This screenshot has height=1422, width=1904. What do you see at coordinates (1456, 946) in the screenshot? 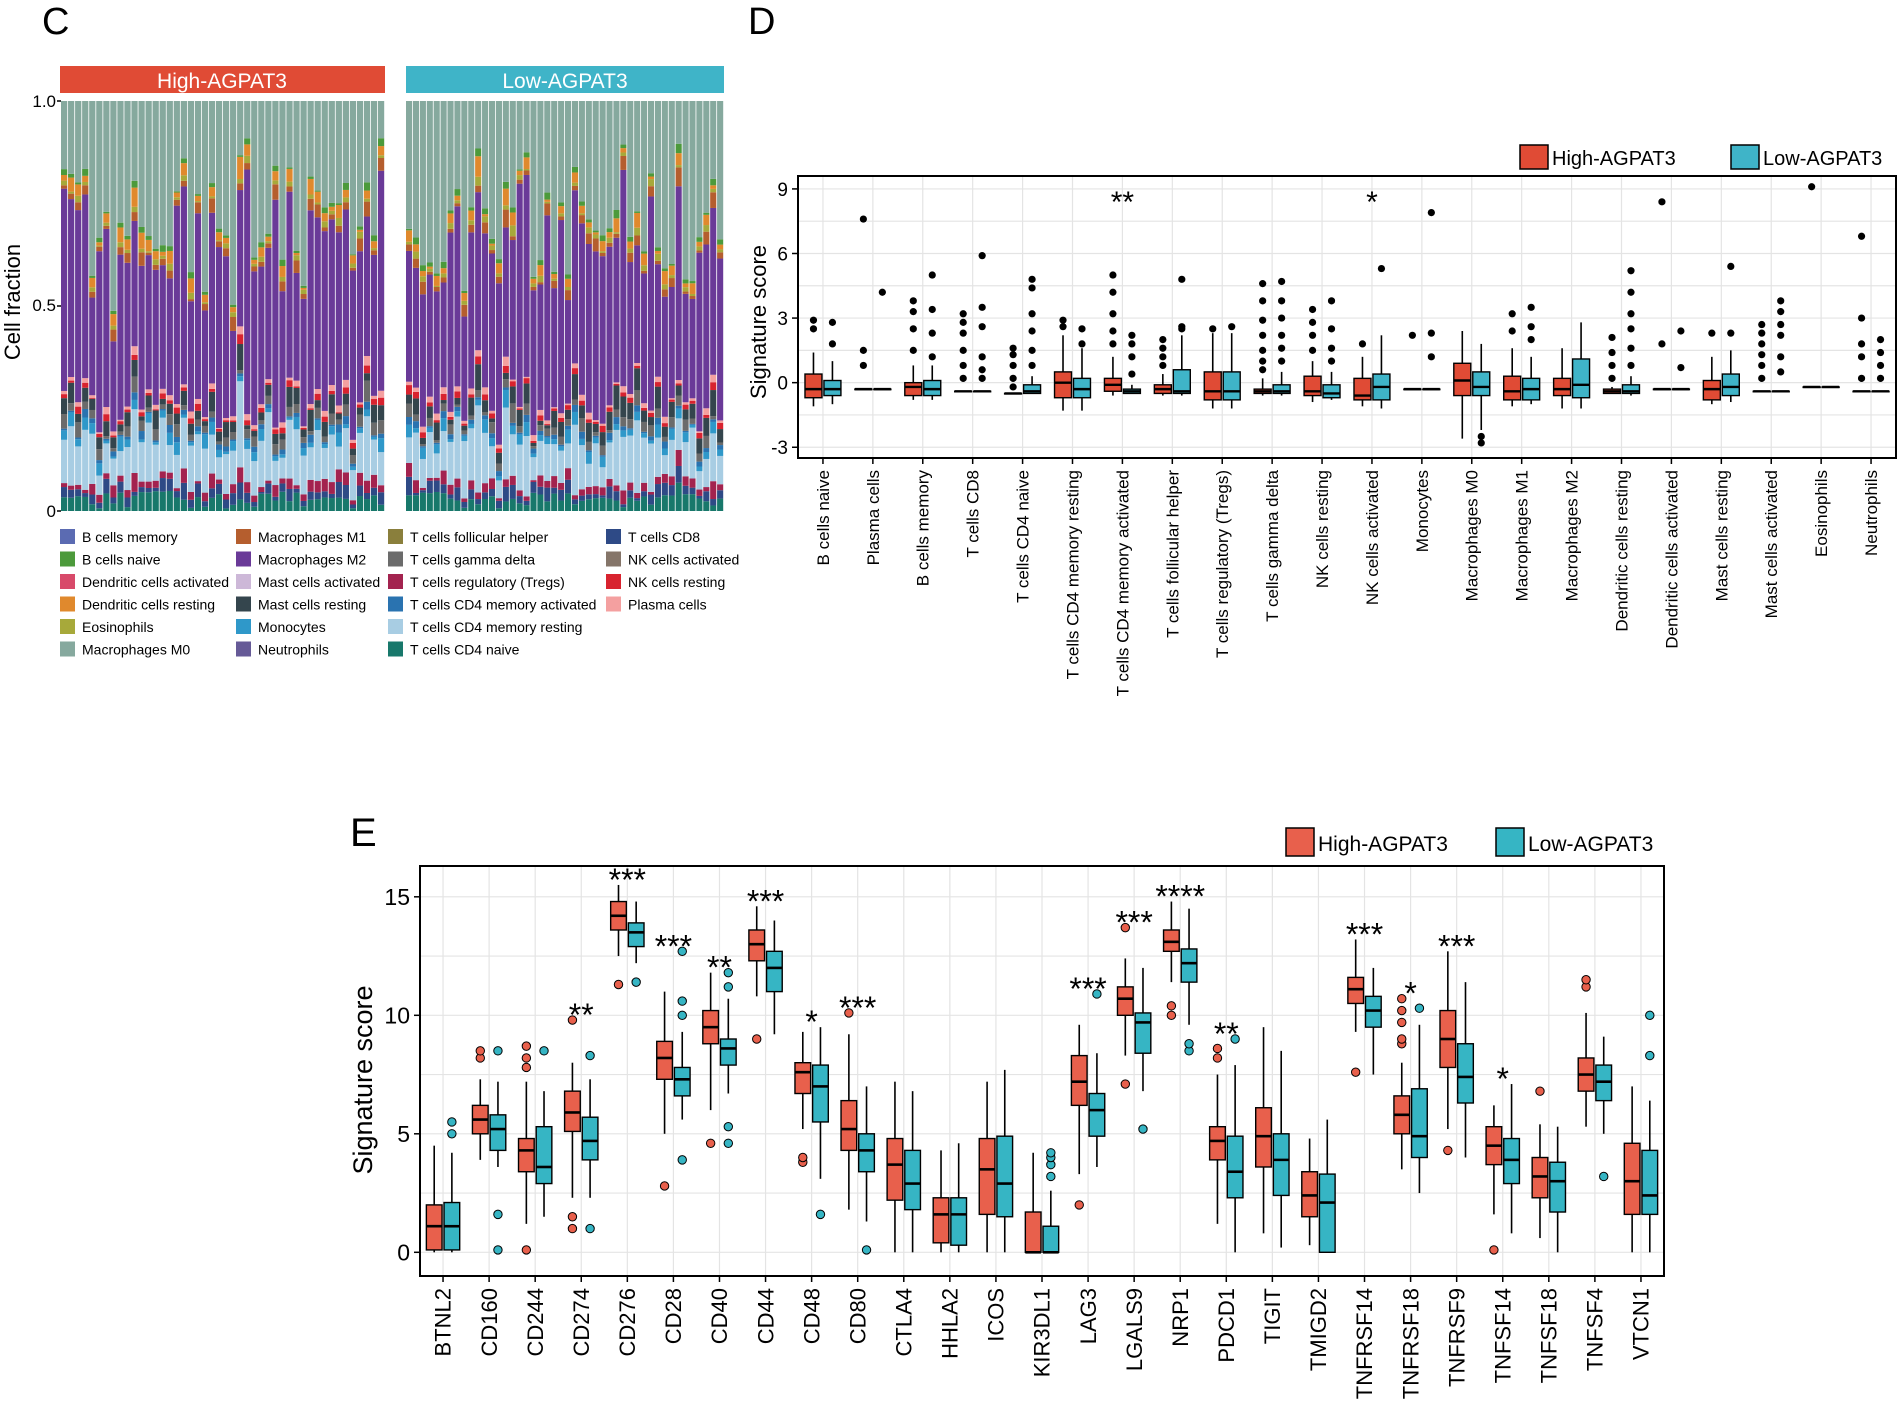
I see `significance-tnfrsf9: ***` at bounding box center [1456, 946].